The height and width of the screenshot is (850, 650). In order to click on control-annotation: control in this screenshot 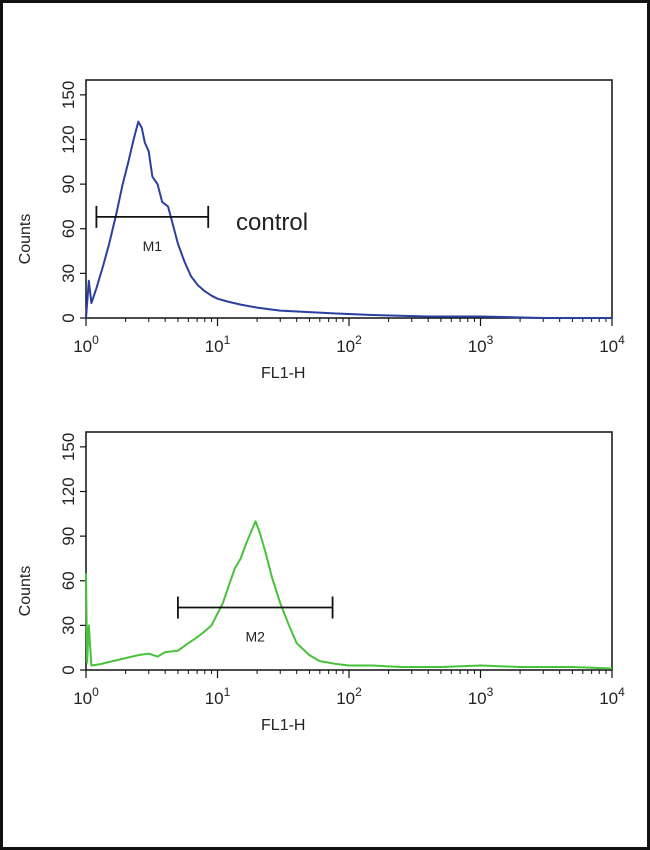, I will do `click(272, 222)`.